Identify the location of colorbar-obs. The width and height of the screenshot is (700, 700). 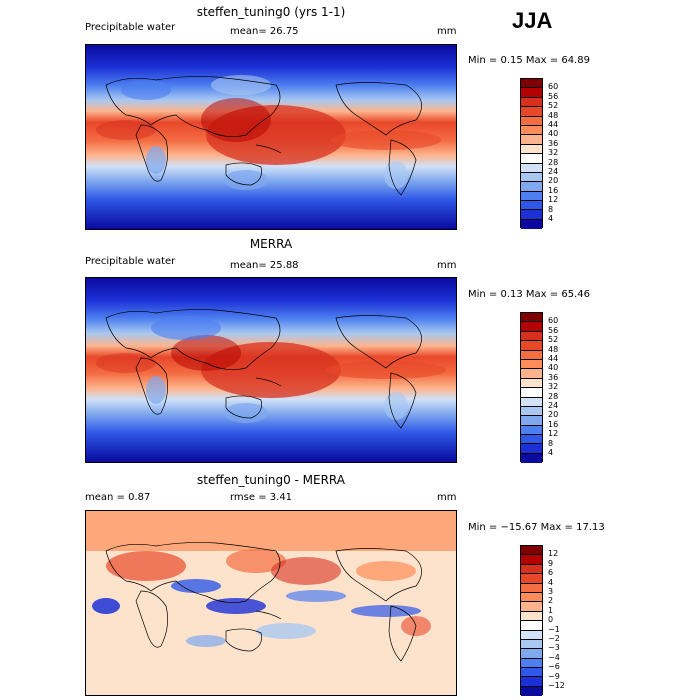
(531, 388).